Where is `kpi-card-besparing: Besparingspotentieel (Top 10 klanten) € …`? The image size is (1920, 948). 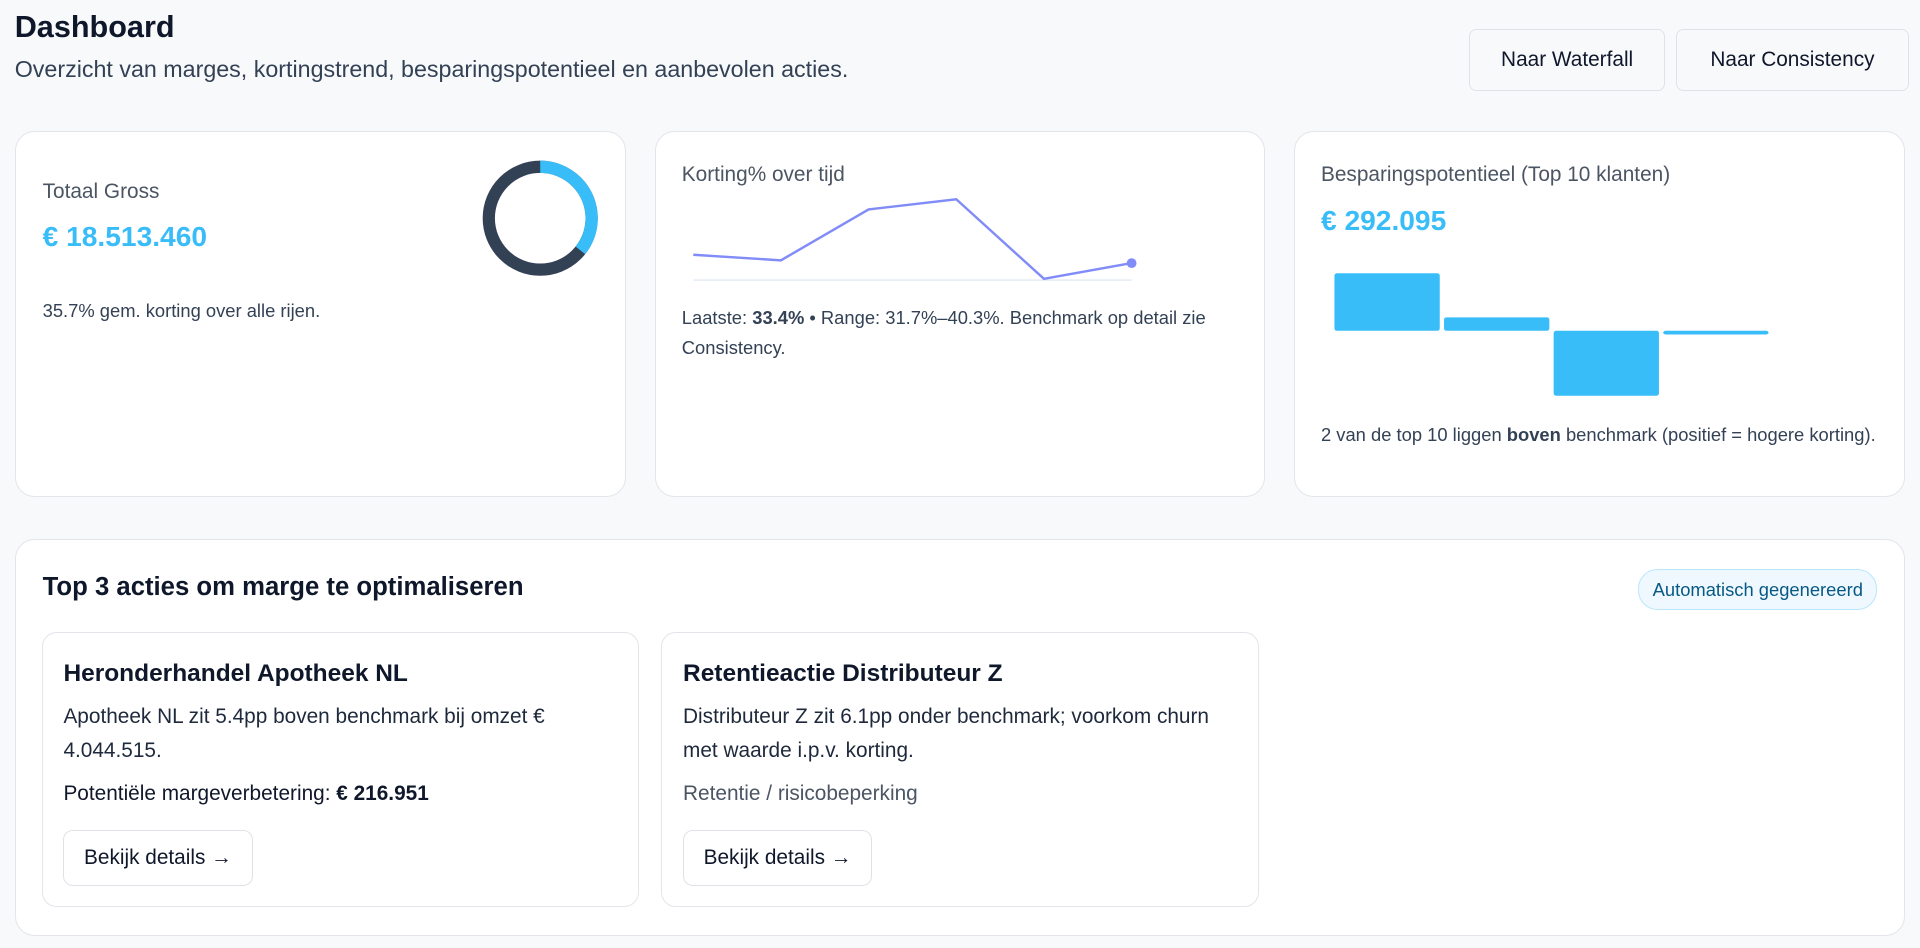
kpi-card-besparing: Besparingspotentieel (Top 10 klanten) € … is located at coordinates (1600, 314).